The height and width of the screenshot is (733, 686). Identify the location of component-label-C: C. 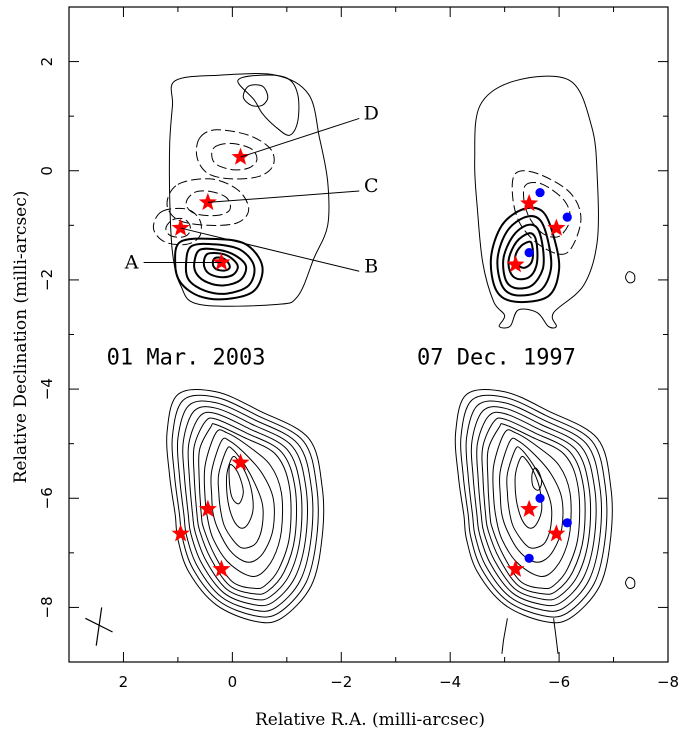
(371, 186).